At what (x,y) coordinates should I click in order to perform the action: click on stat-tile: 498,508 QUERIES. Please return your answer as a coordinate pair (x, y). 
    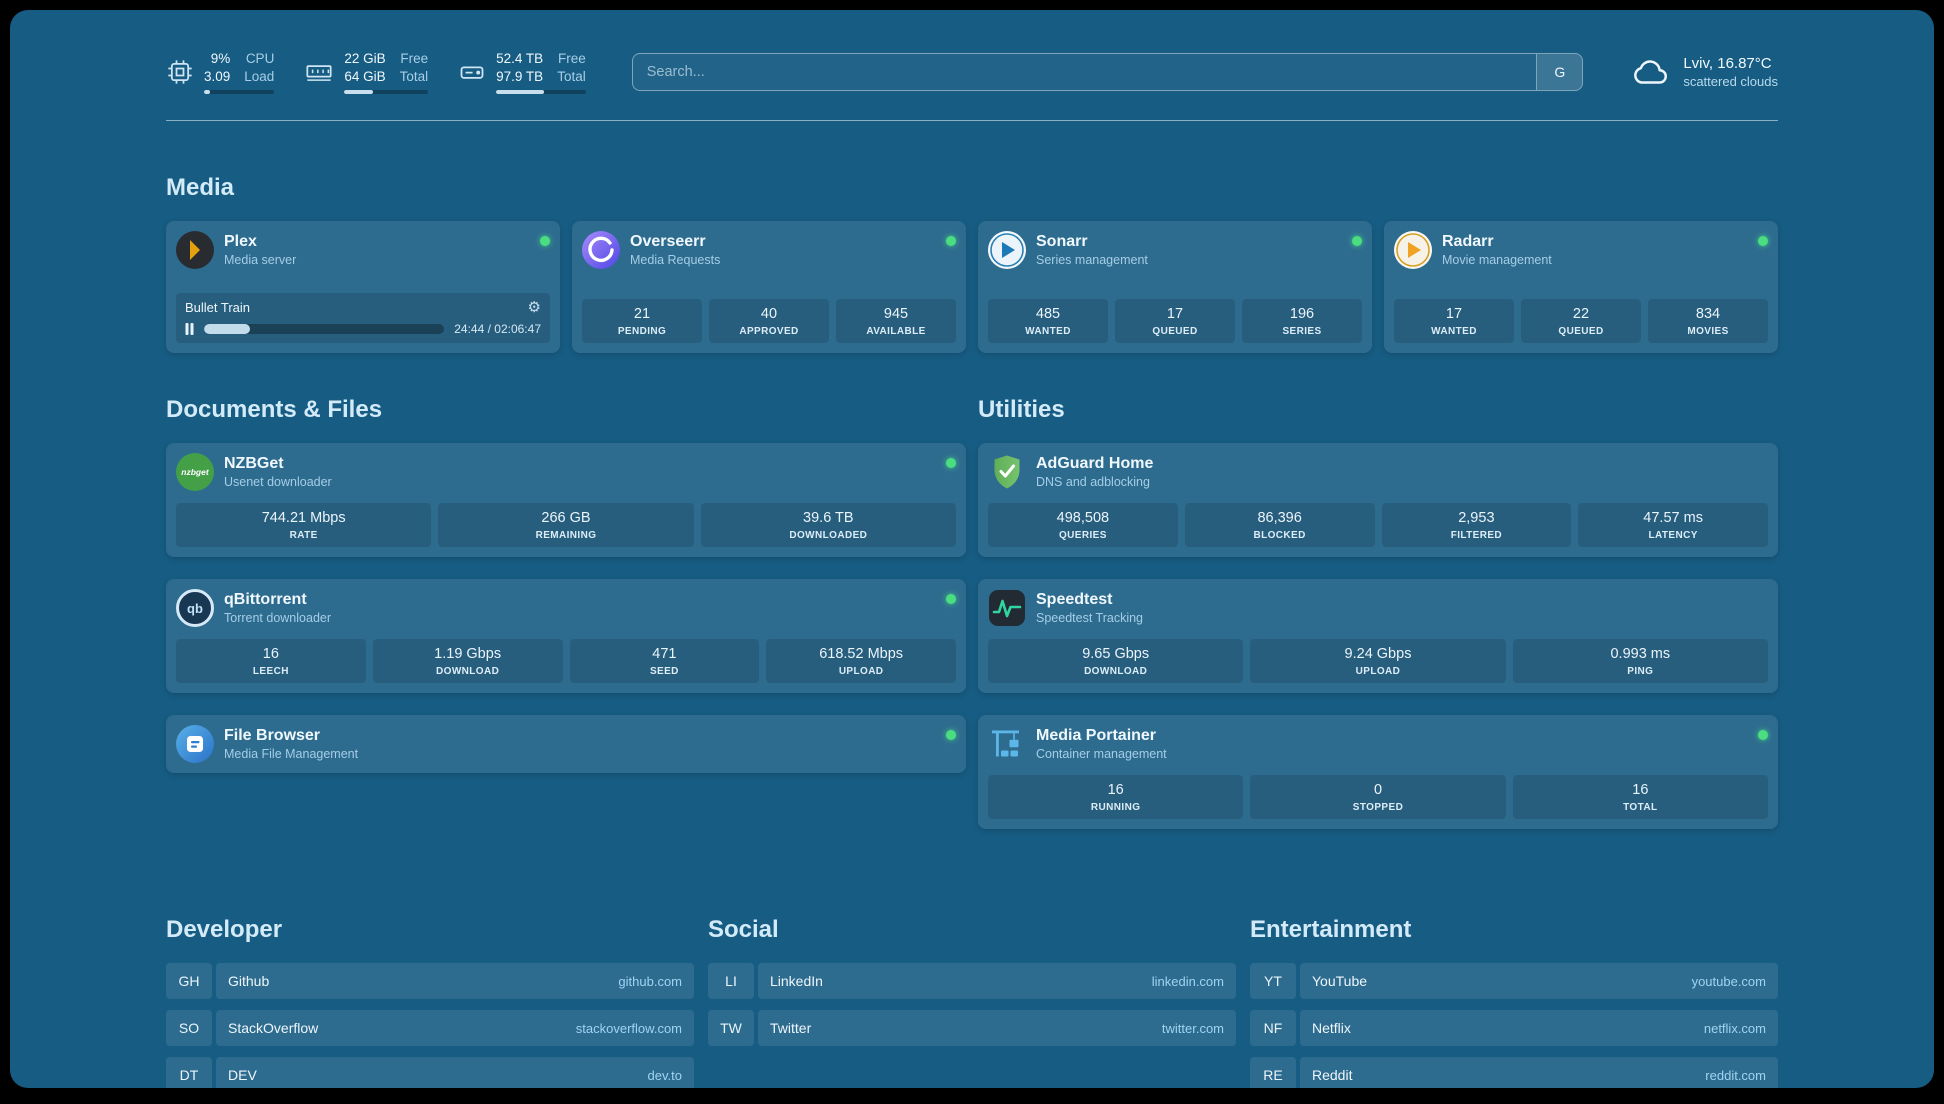
    Looking at the image, I should click on (1083, 525).